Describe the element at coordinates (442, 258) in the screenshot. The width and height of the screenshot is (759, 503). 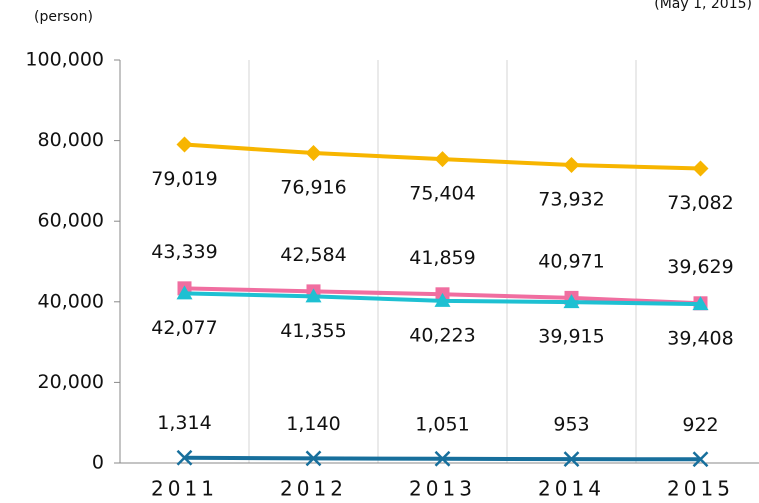
I see `data-label: 41,859` at that location.